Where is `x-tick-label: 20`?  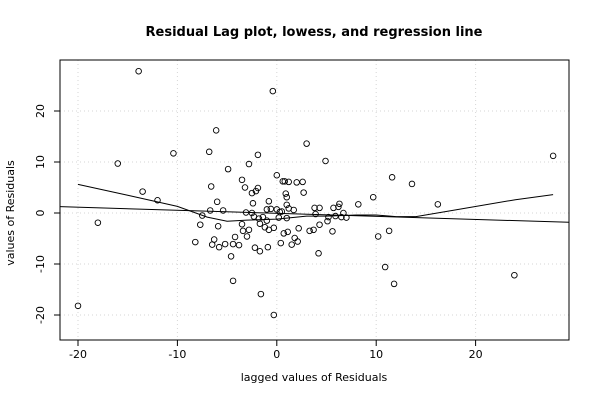 x-tick-label: 20 is located at coordinates (476, 354).